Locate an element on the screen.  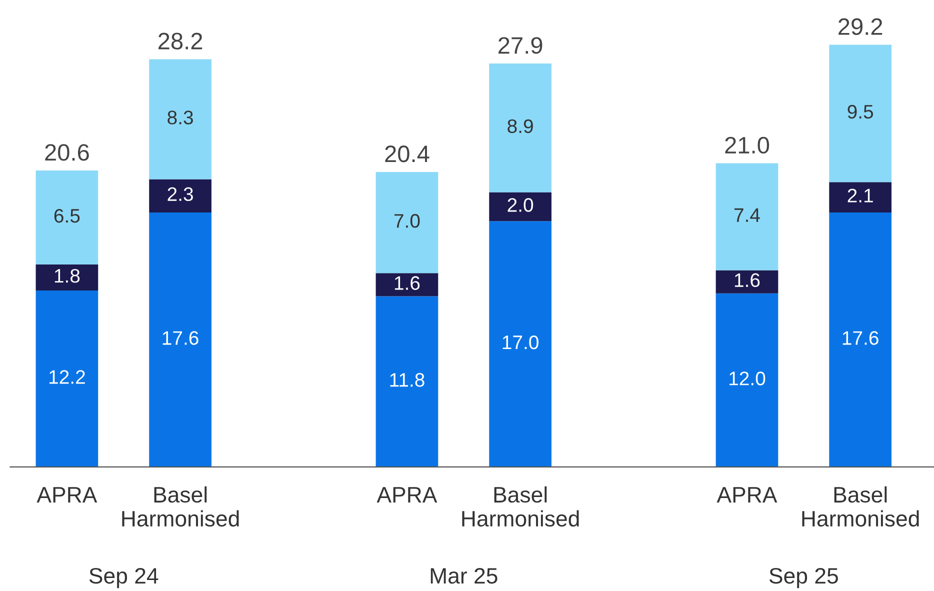
text: Sep 24 is located at coordinates (123, 578).